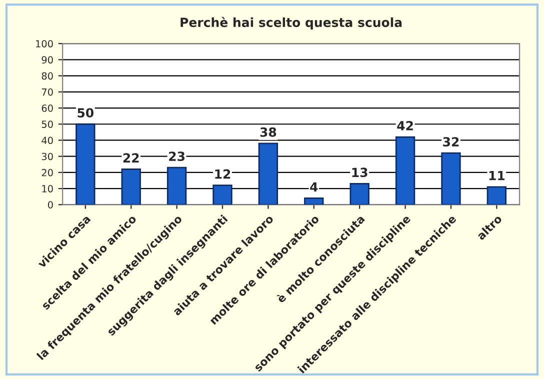 The height and width of the screenshot is (379, 544). What do you see at coordinates (291, 23) in the screenshot?
I see `chart-title: Perchè hai scelto questa scuola` at bounding box center [291, 23].